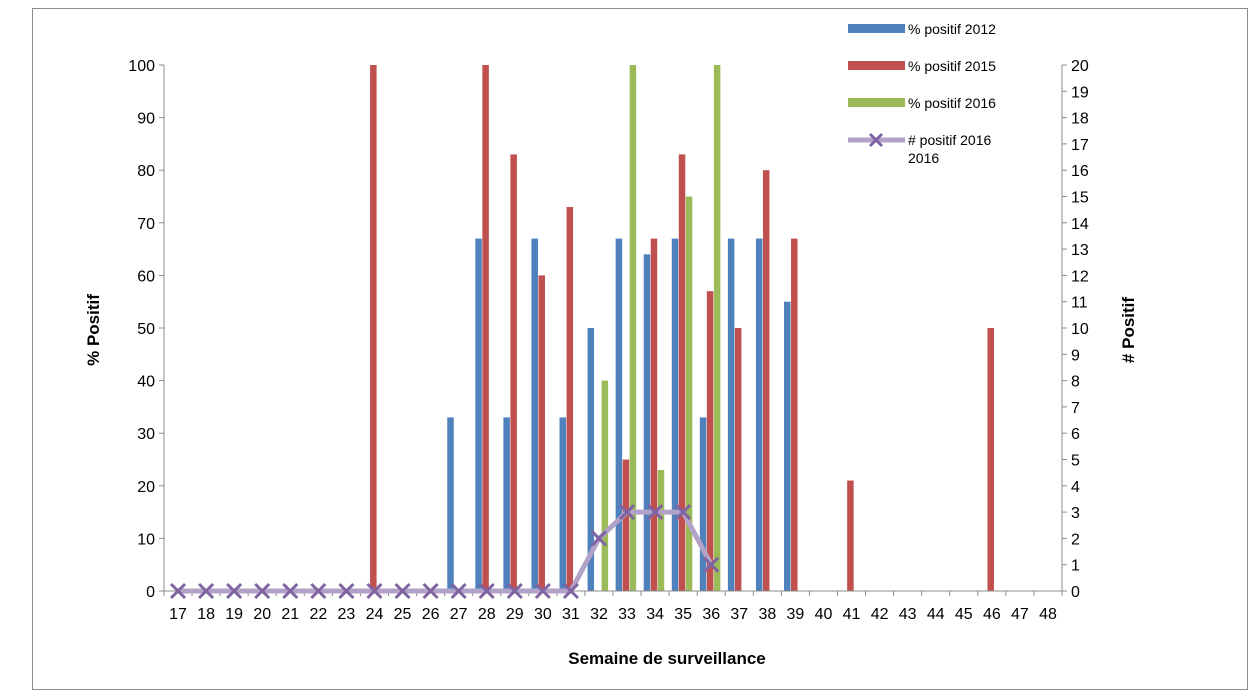 The width and height of the screenshot is (1255, 692). Describe the element at coordinates (992, 614) in the screenshot. I see `x-tick-label: 46` at that location.